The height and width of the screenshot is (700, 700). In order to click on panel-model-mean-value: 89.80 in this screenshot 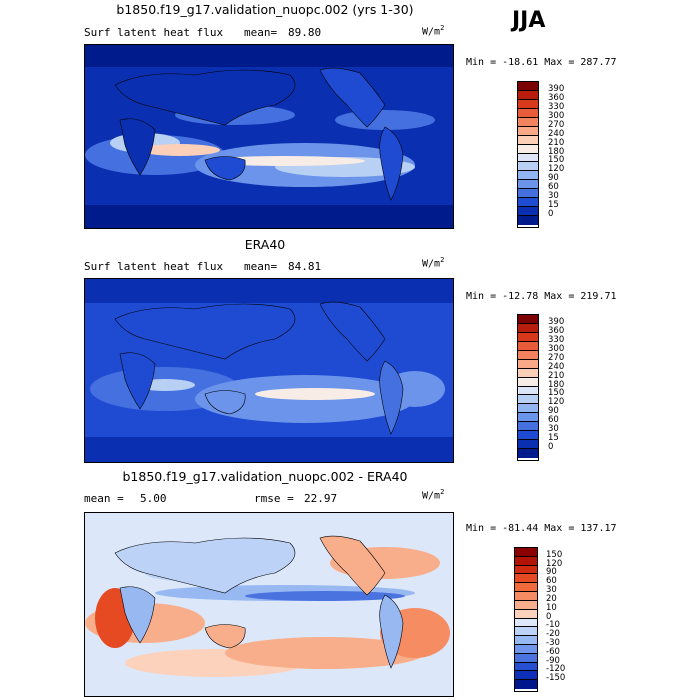, I will do `click(305, 32)`.